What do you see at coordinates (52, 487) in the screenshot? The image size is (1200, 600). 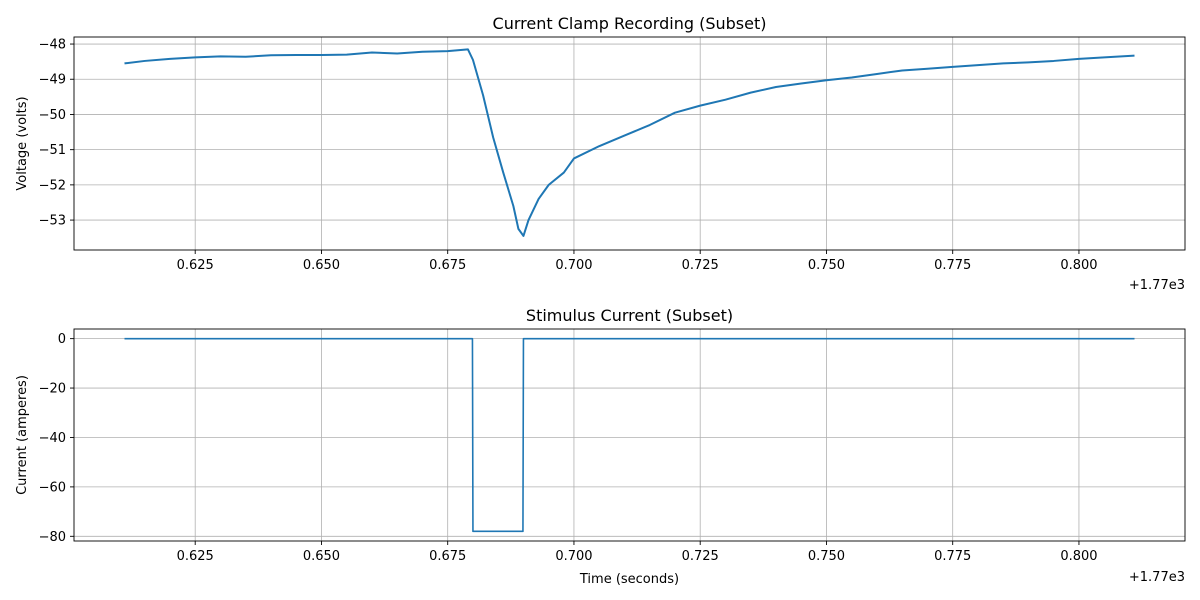 I see `y-tick-label: −60` at bounding box center [52, 487].